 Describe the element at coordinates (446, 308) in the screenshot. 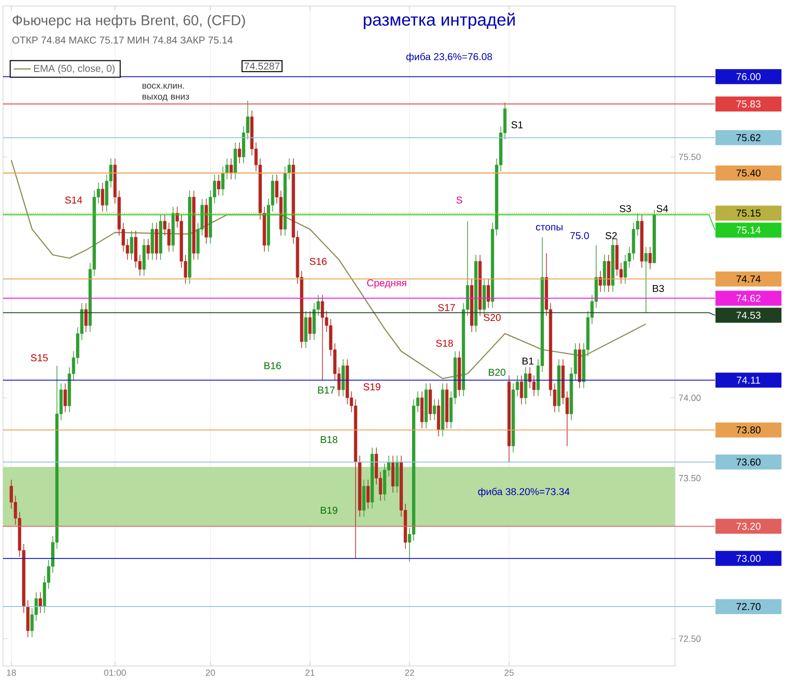

I see `annotation: S17` at that location.